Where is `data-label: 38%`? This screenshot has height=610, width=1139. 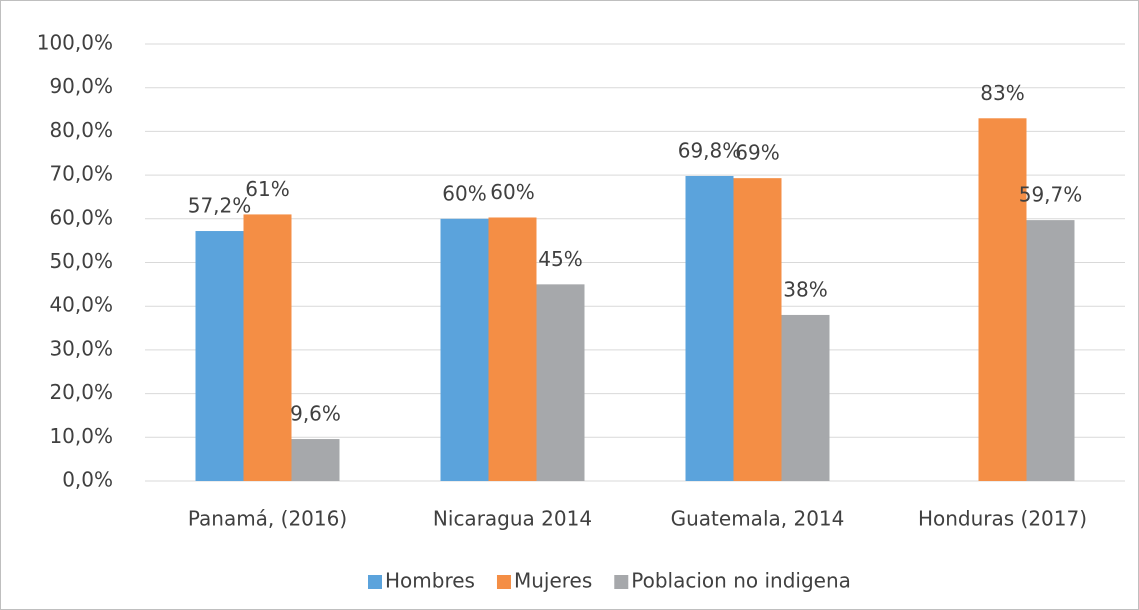
data-label: 38% is located at coordinates (805, 289).